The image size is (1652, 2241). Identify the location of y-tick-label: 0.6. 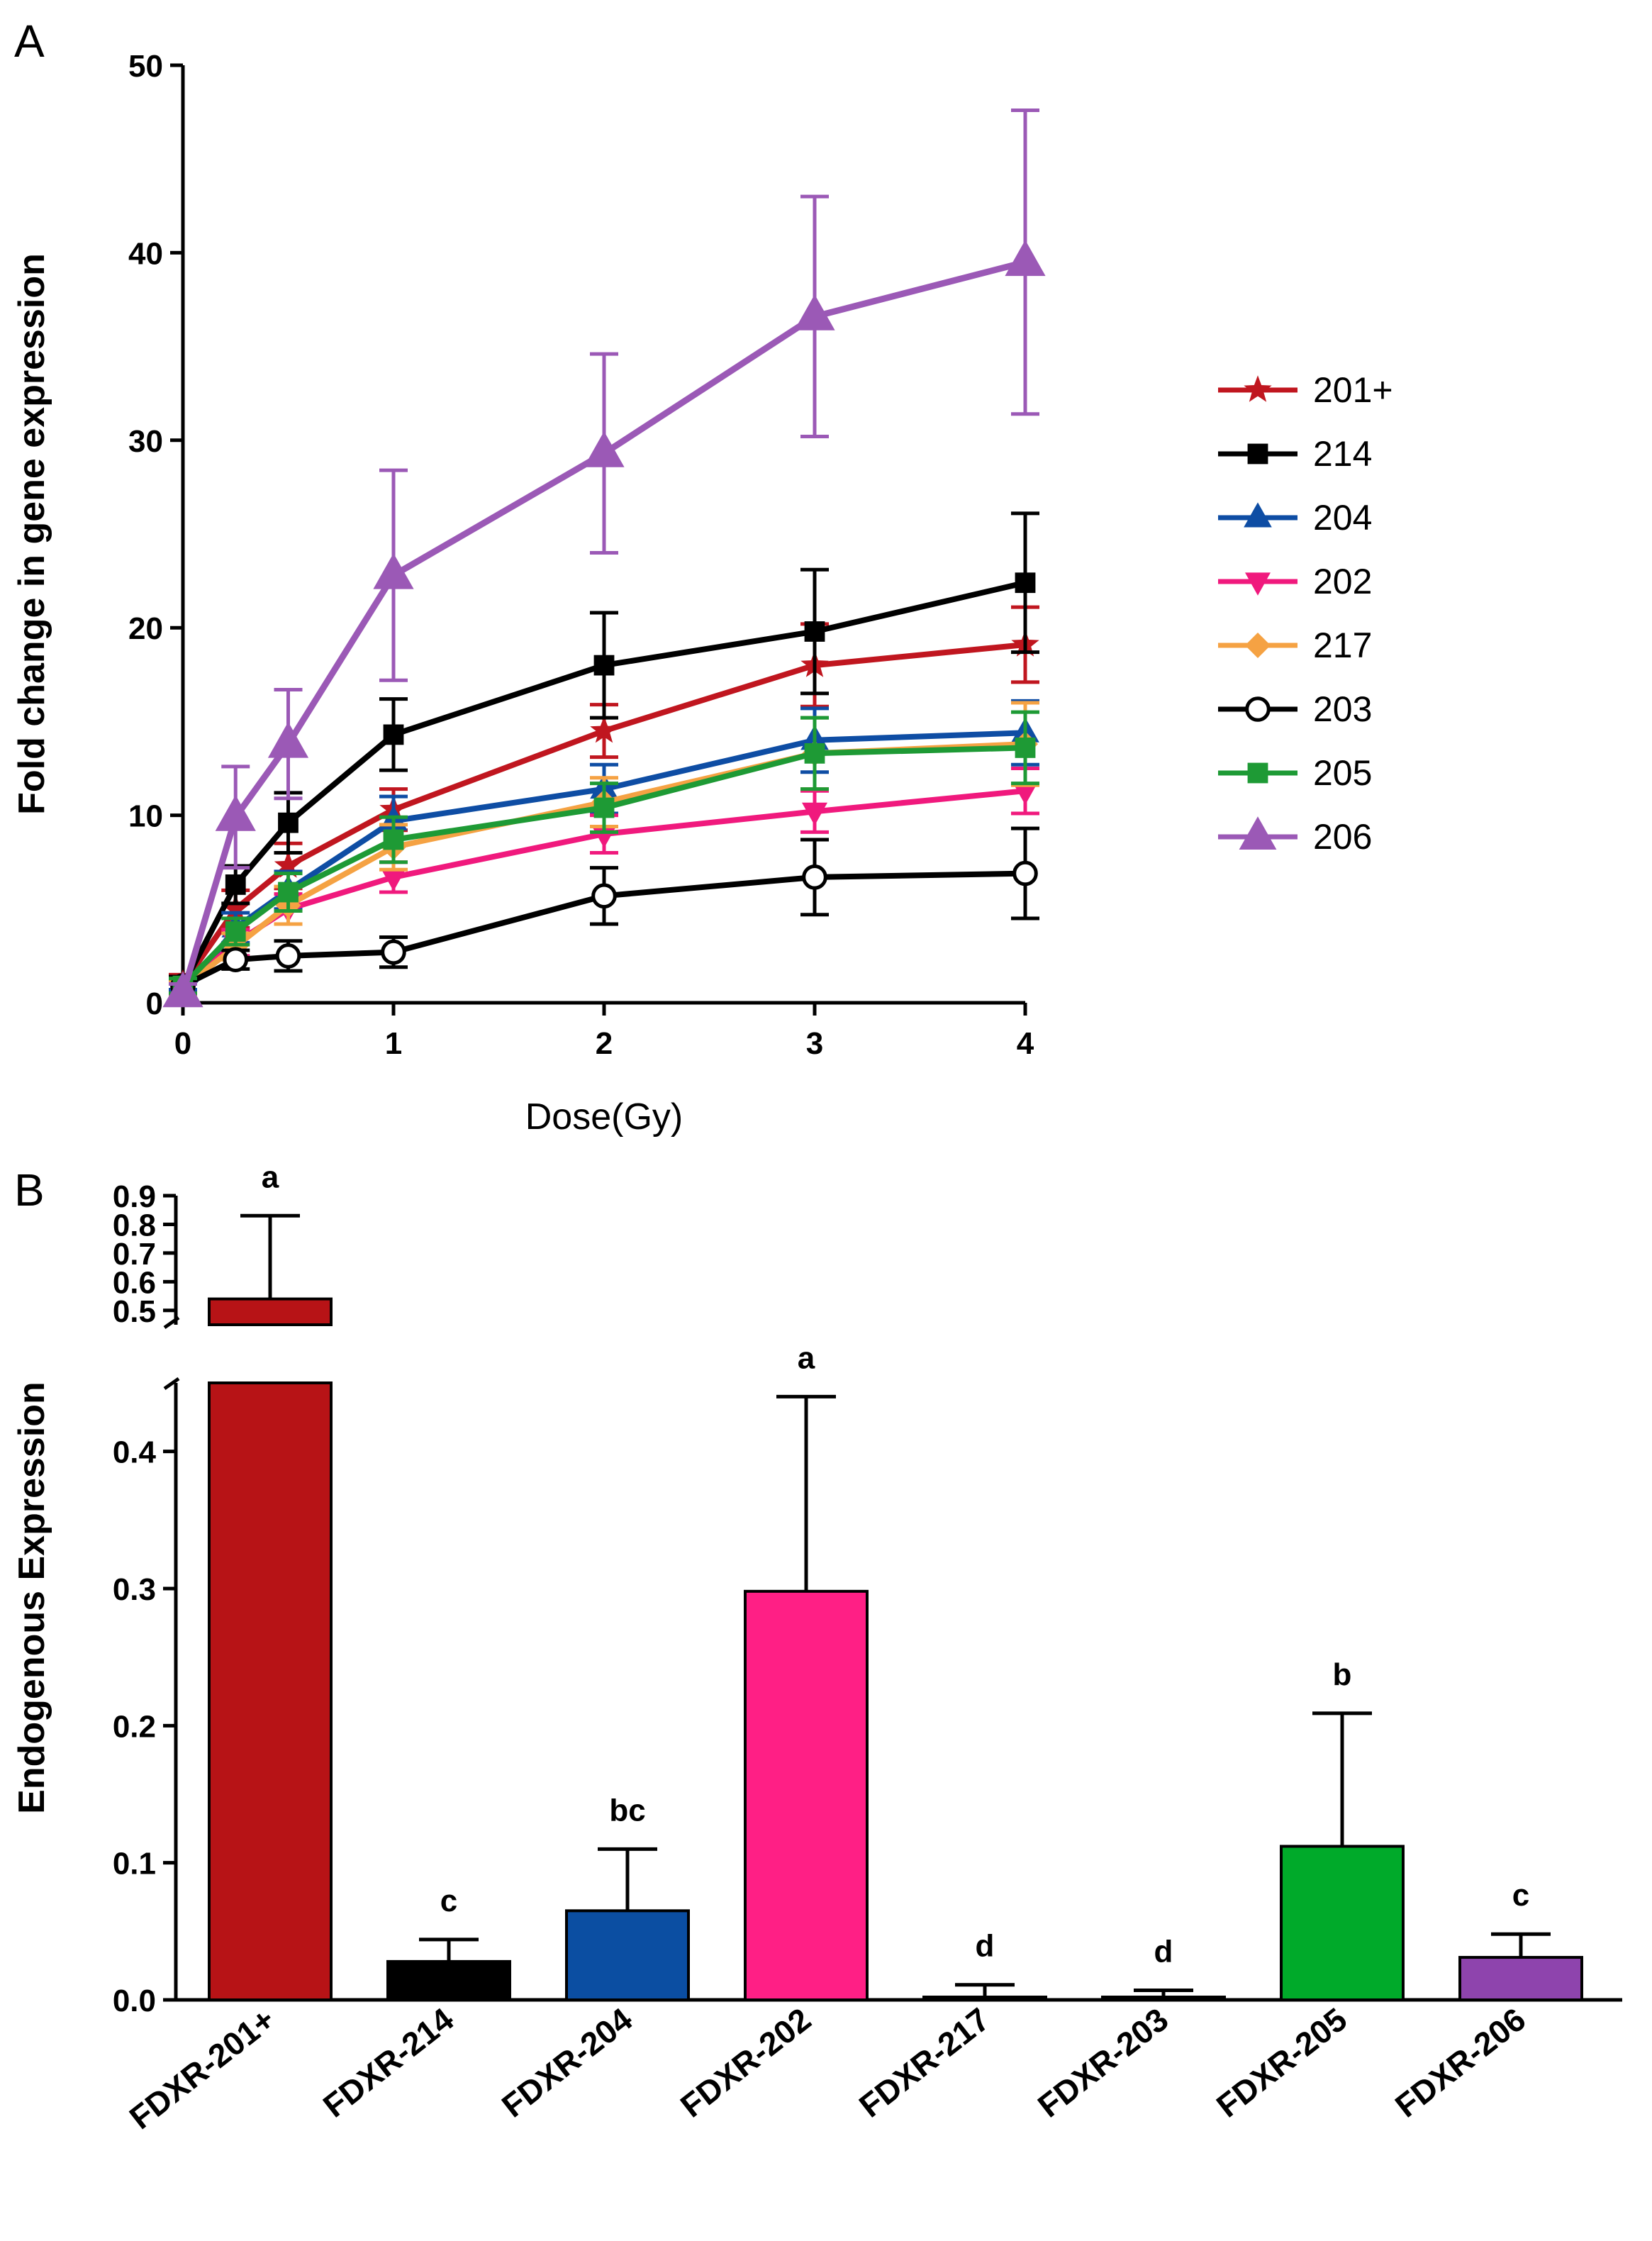
(134, 1283).